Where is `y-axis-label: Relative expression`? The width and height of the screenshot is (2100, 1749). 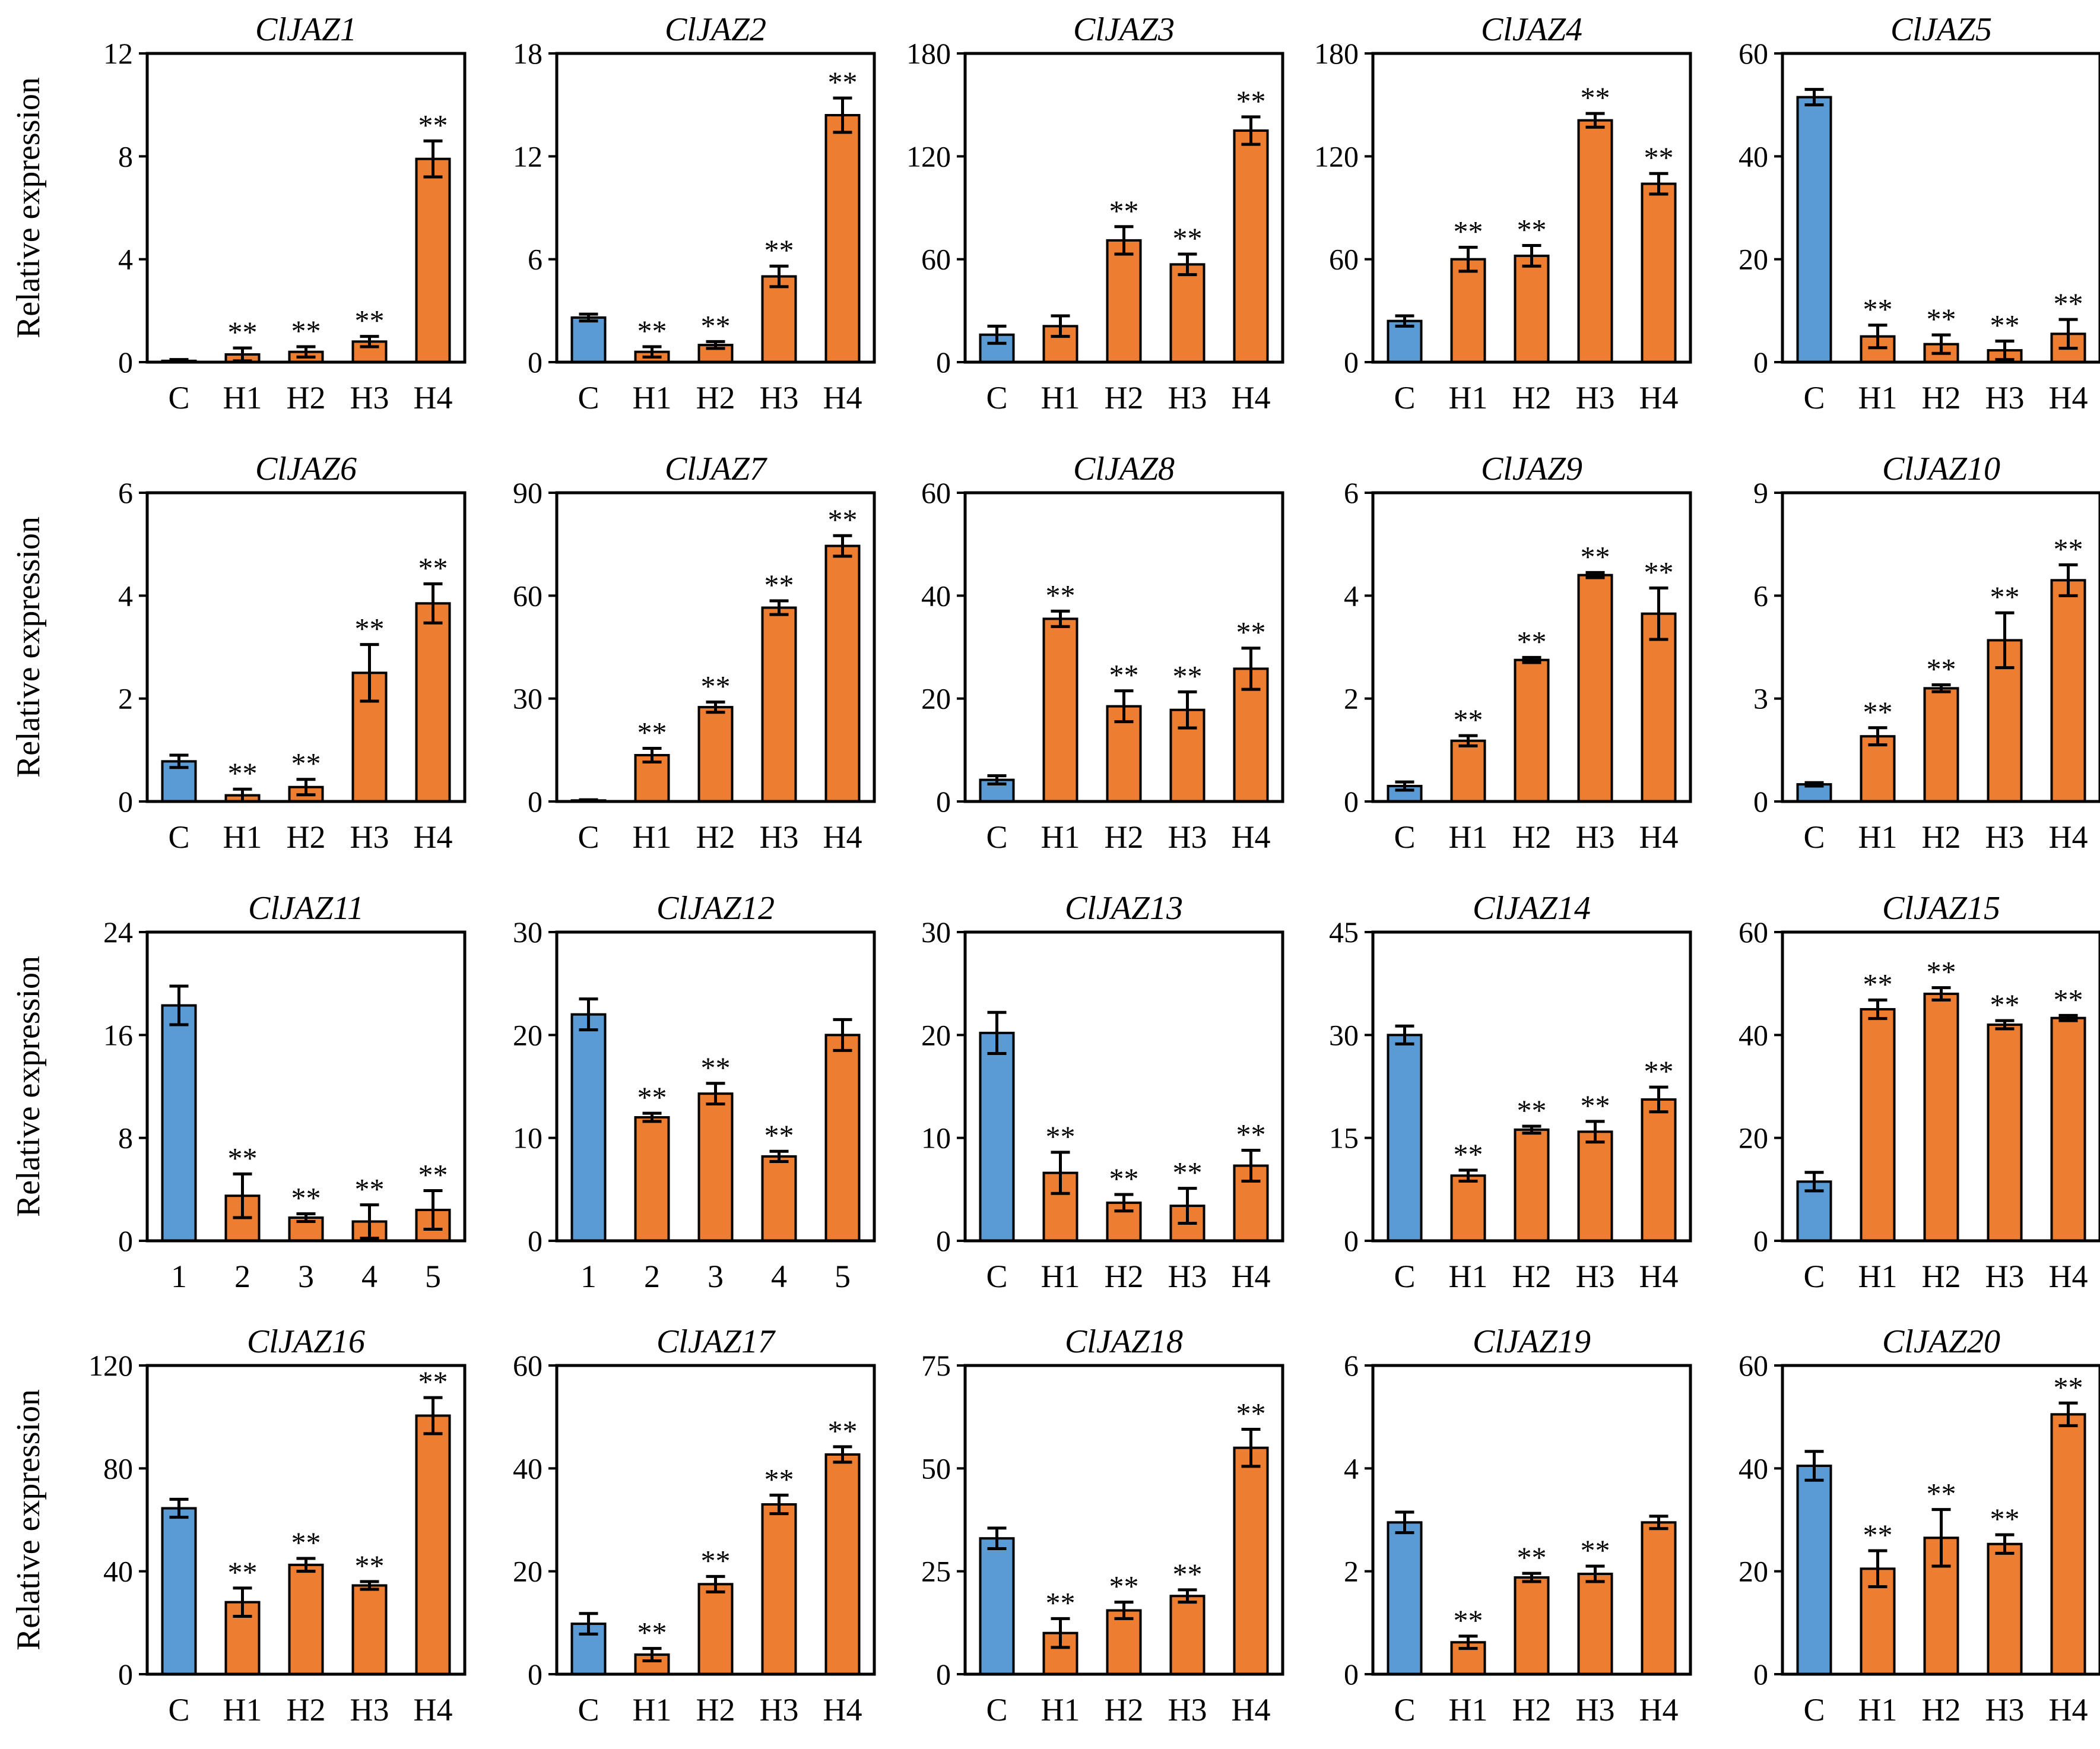
y-axis-label: Relative expression is located at coordinates (28, 648).